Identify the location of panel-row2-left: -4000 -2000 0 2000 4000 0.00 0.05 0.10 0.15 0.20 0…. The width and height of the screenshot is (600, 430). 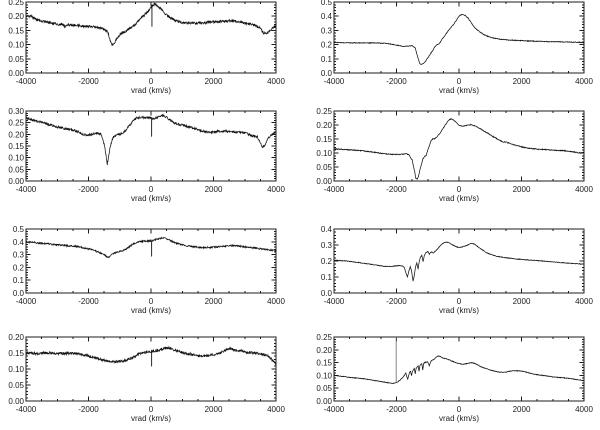
(146, 155).